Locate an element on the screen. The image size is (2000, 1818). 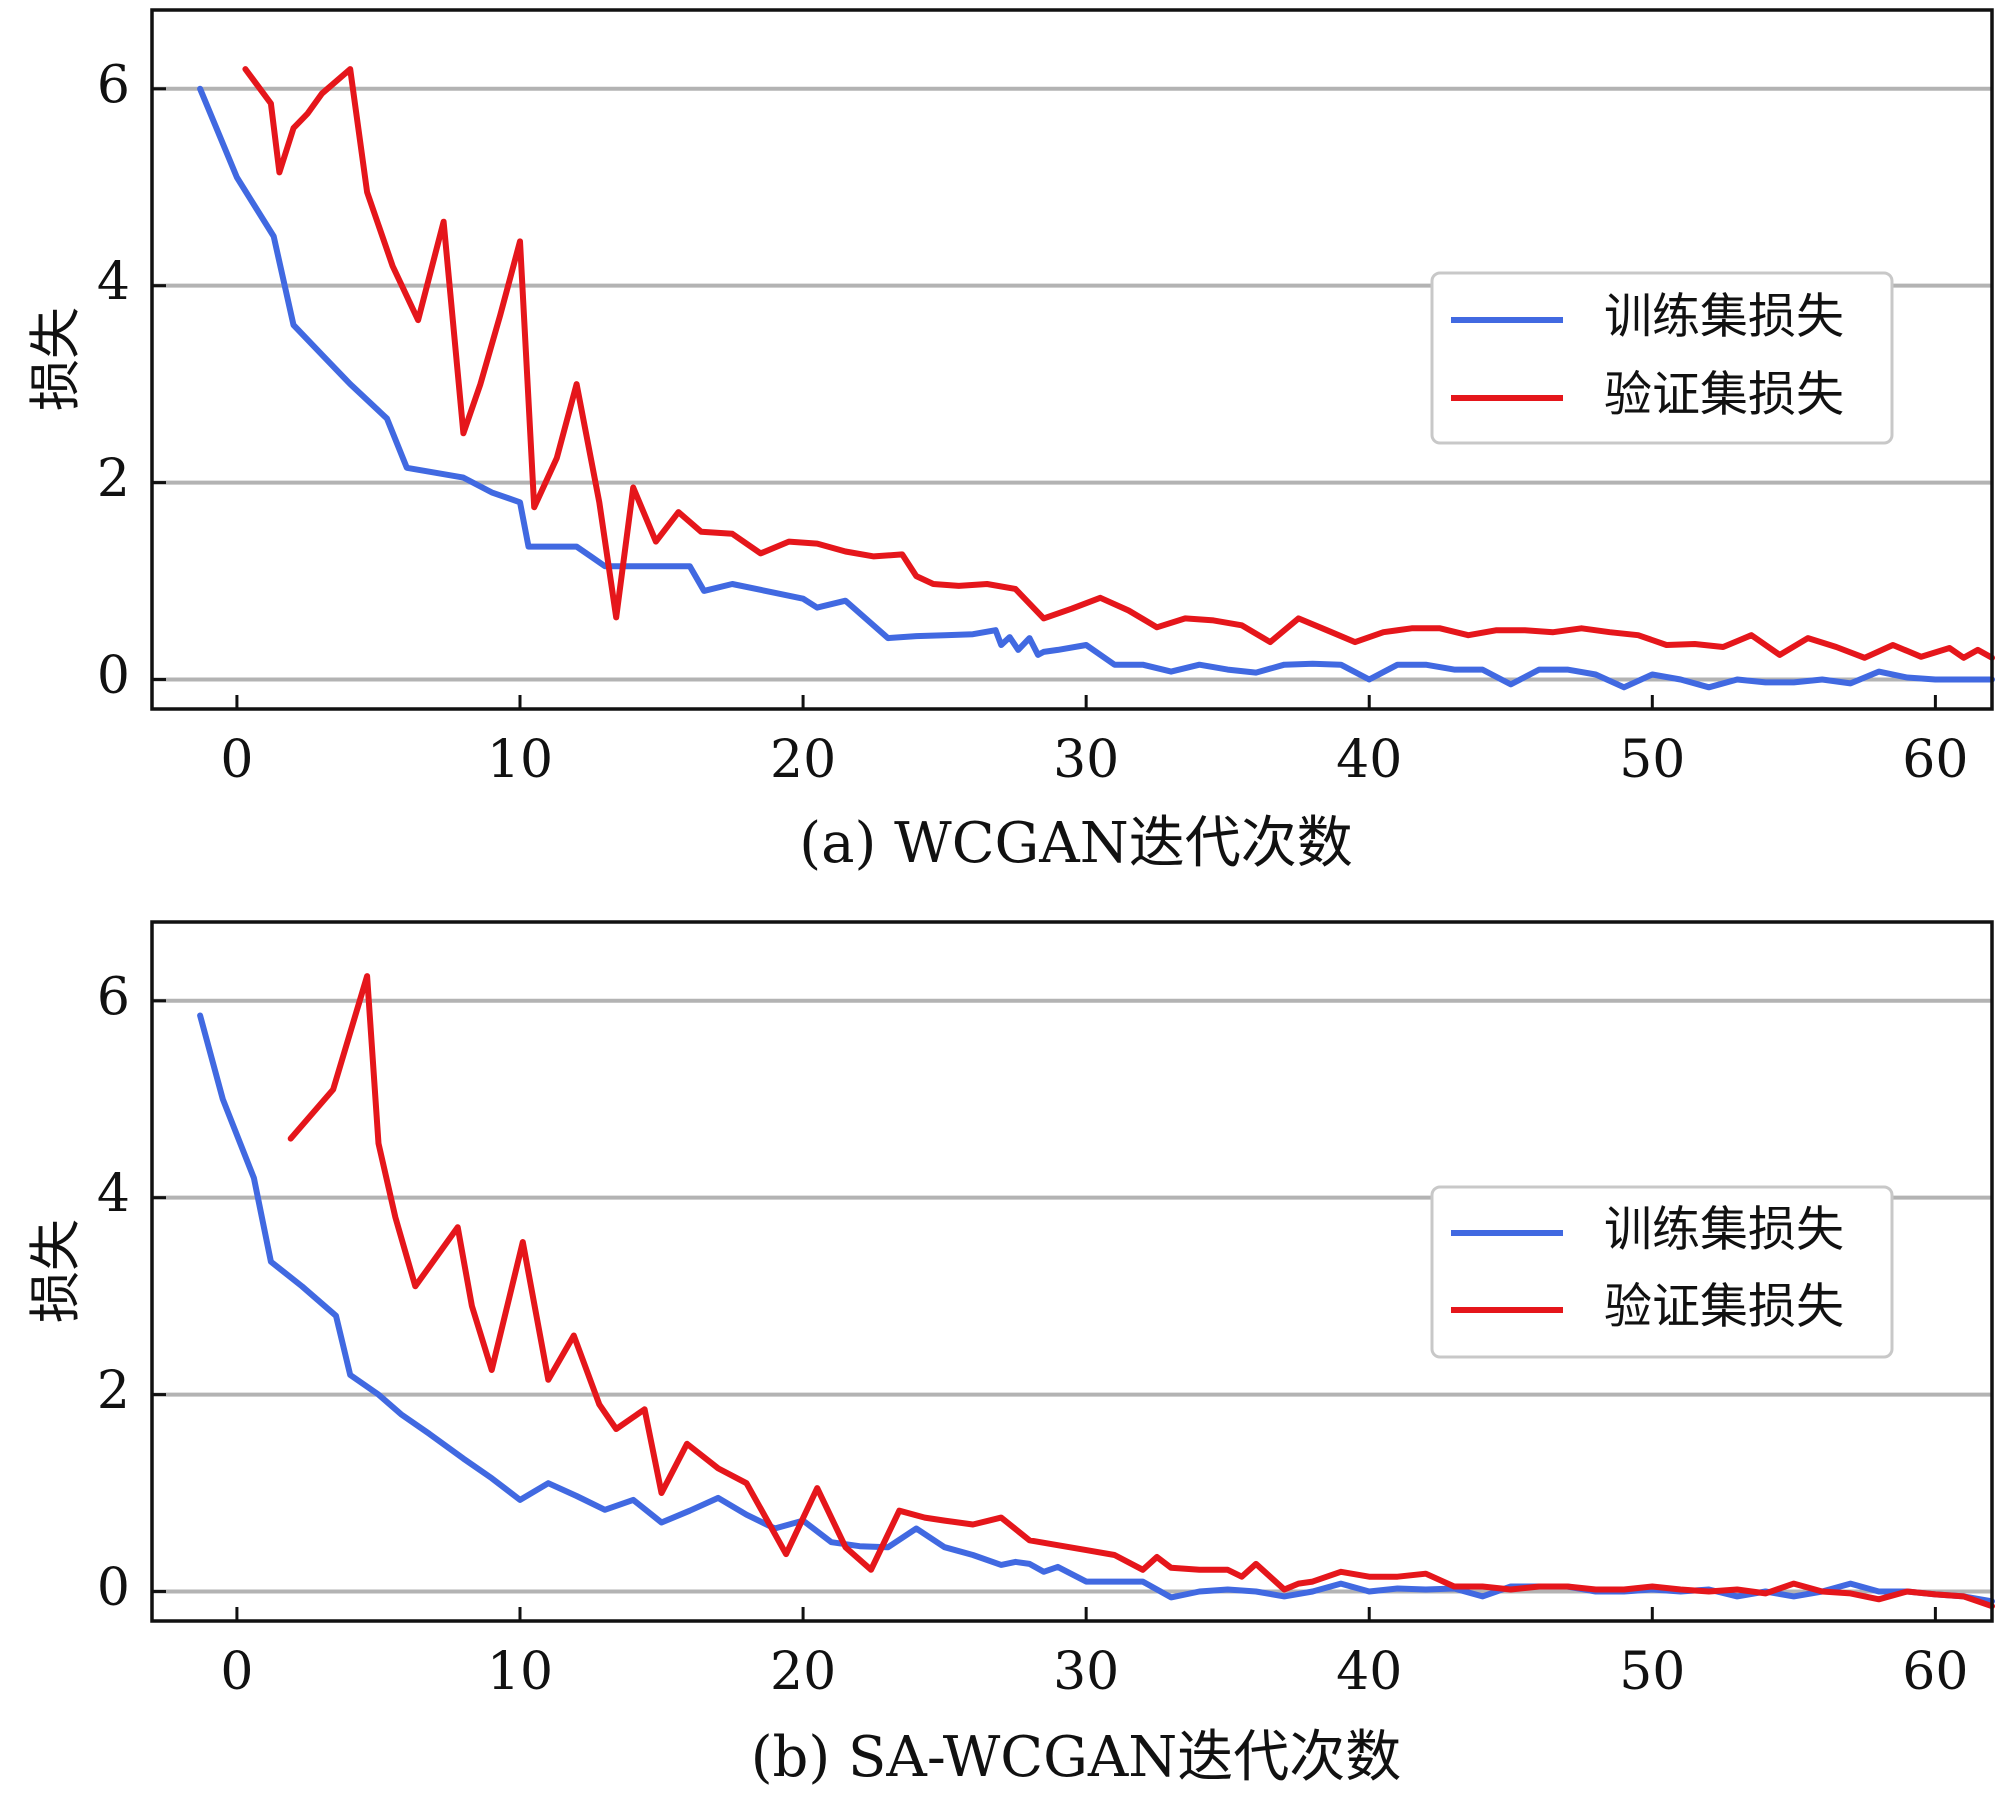
panel-a-x-tick-label-30: 30 is located at coordinates (1086, 760).